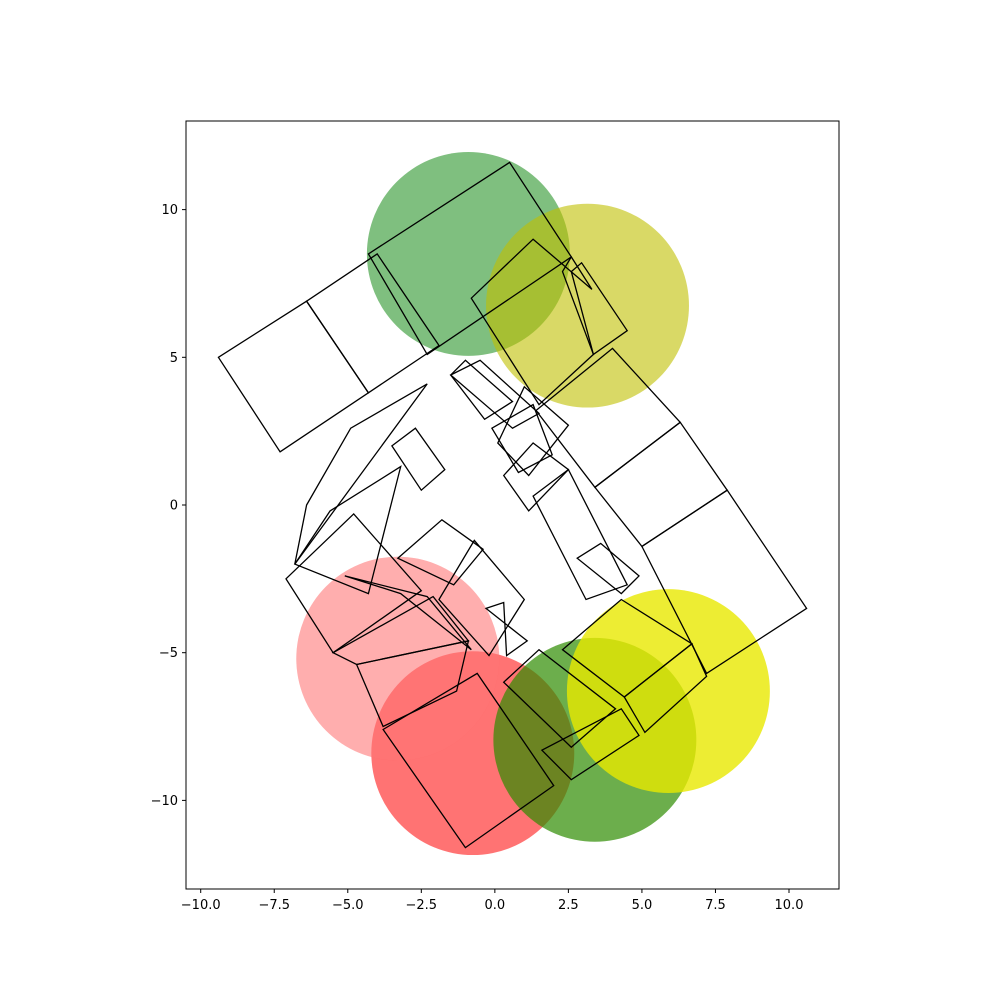  What do you see at coordinates (201, 905) in the screenshot?
I see `x-tick-label: −10.0` at bounding box center [201, 905].